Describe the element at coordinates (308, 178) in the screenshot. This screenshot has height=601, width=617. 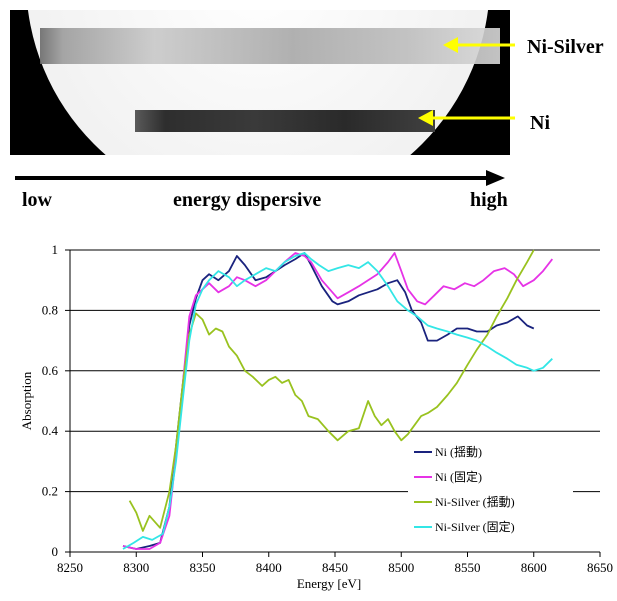
I see `dispersion-arrow` at that location.